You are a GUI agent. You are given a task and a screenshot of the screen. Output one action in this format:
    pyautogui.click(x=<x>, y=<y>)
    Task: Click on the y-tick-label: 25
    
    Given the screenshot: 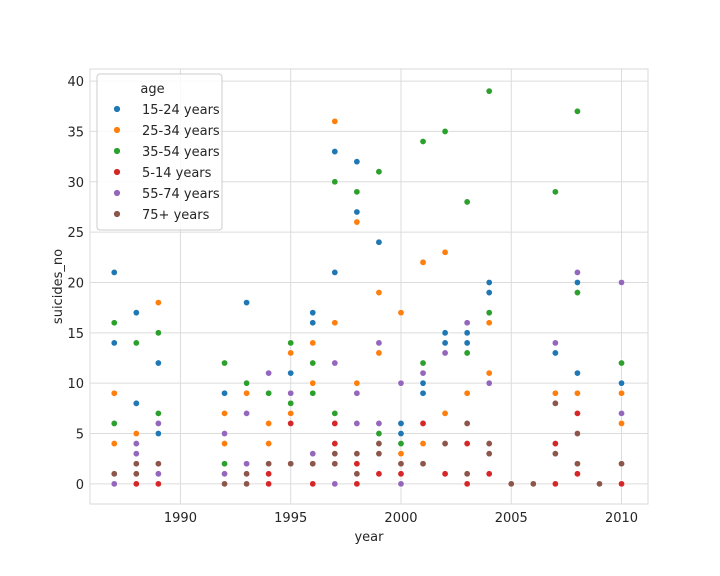 What is the action you would take?
    pyautogui.click(x=75, y=233)
    